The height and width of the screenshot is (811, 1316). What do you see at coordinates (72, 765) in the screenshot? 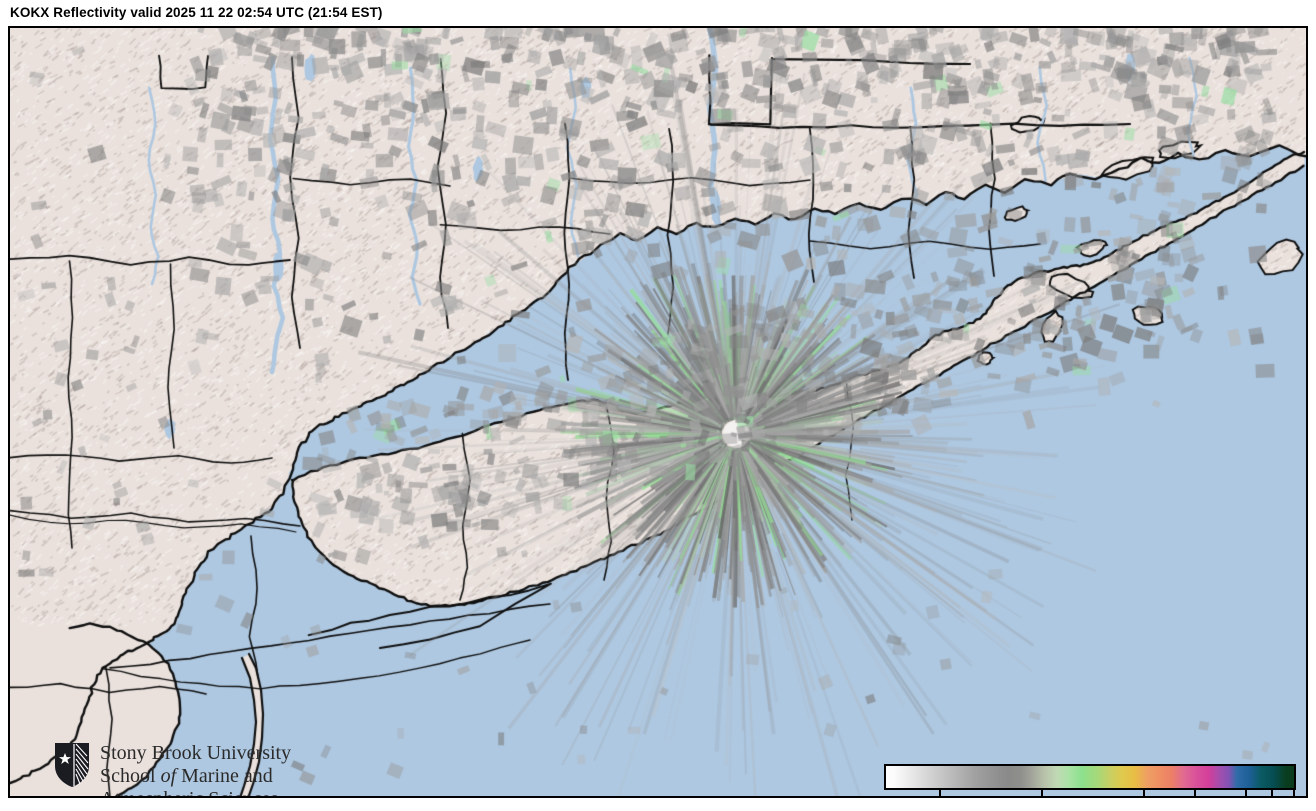
I see `shield-icon` at bounding box center [72, 765].